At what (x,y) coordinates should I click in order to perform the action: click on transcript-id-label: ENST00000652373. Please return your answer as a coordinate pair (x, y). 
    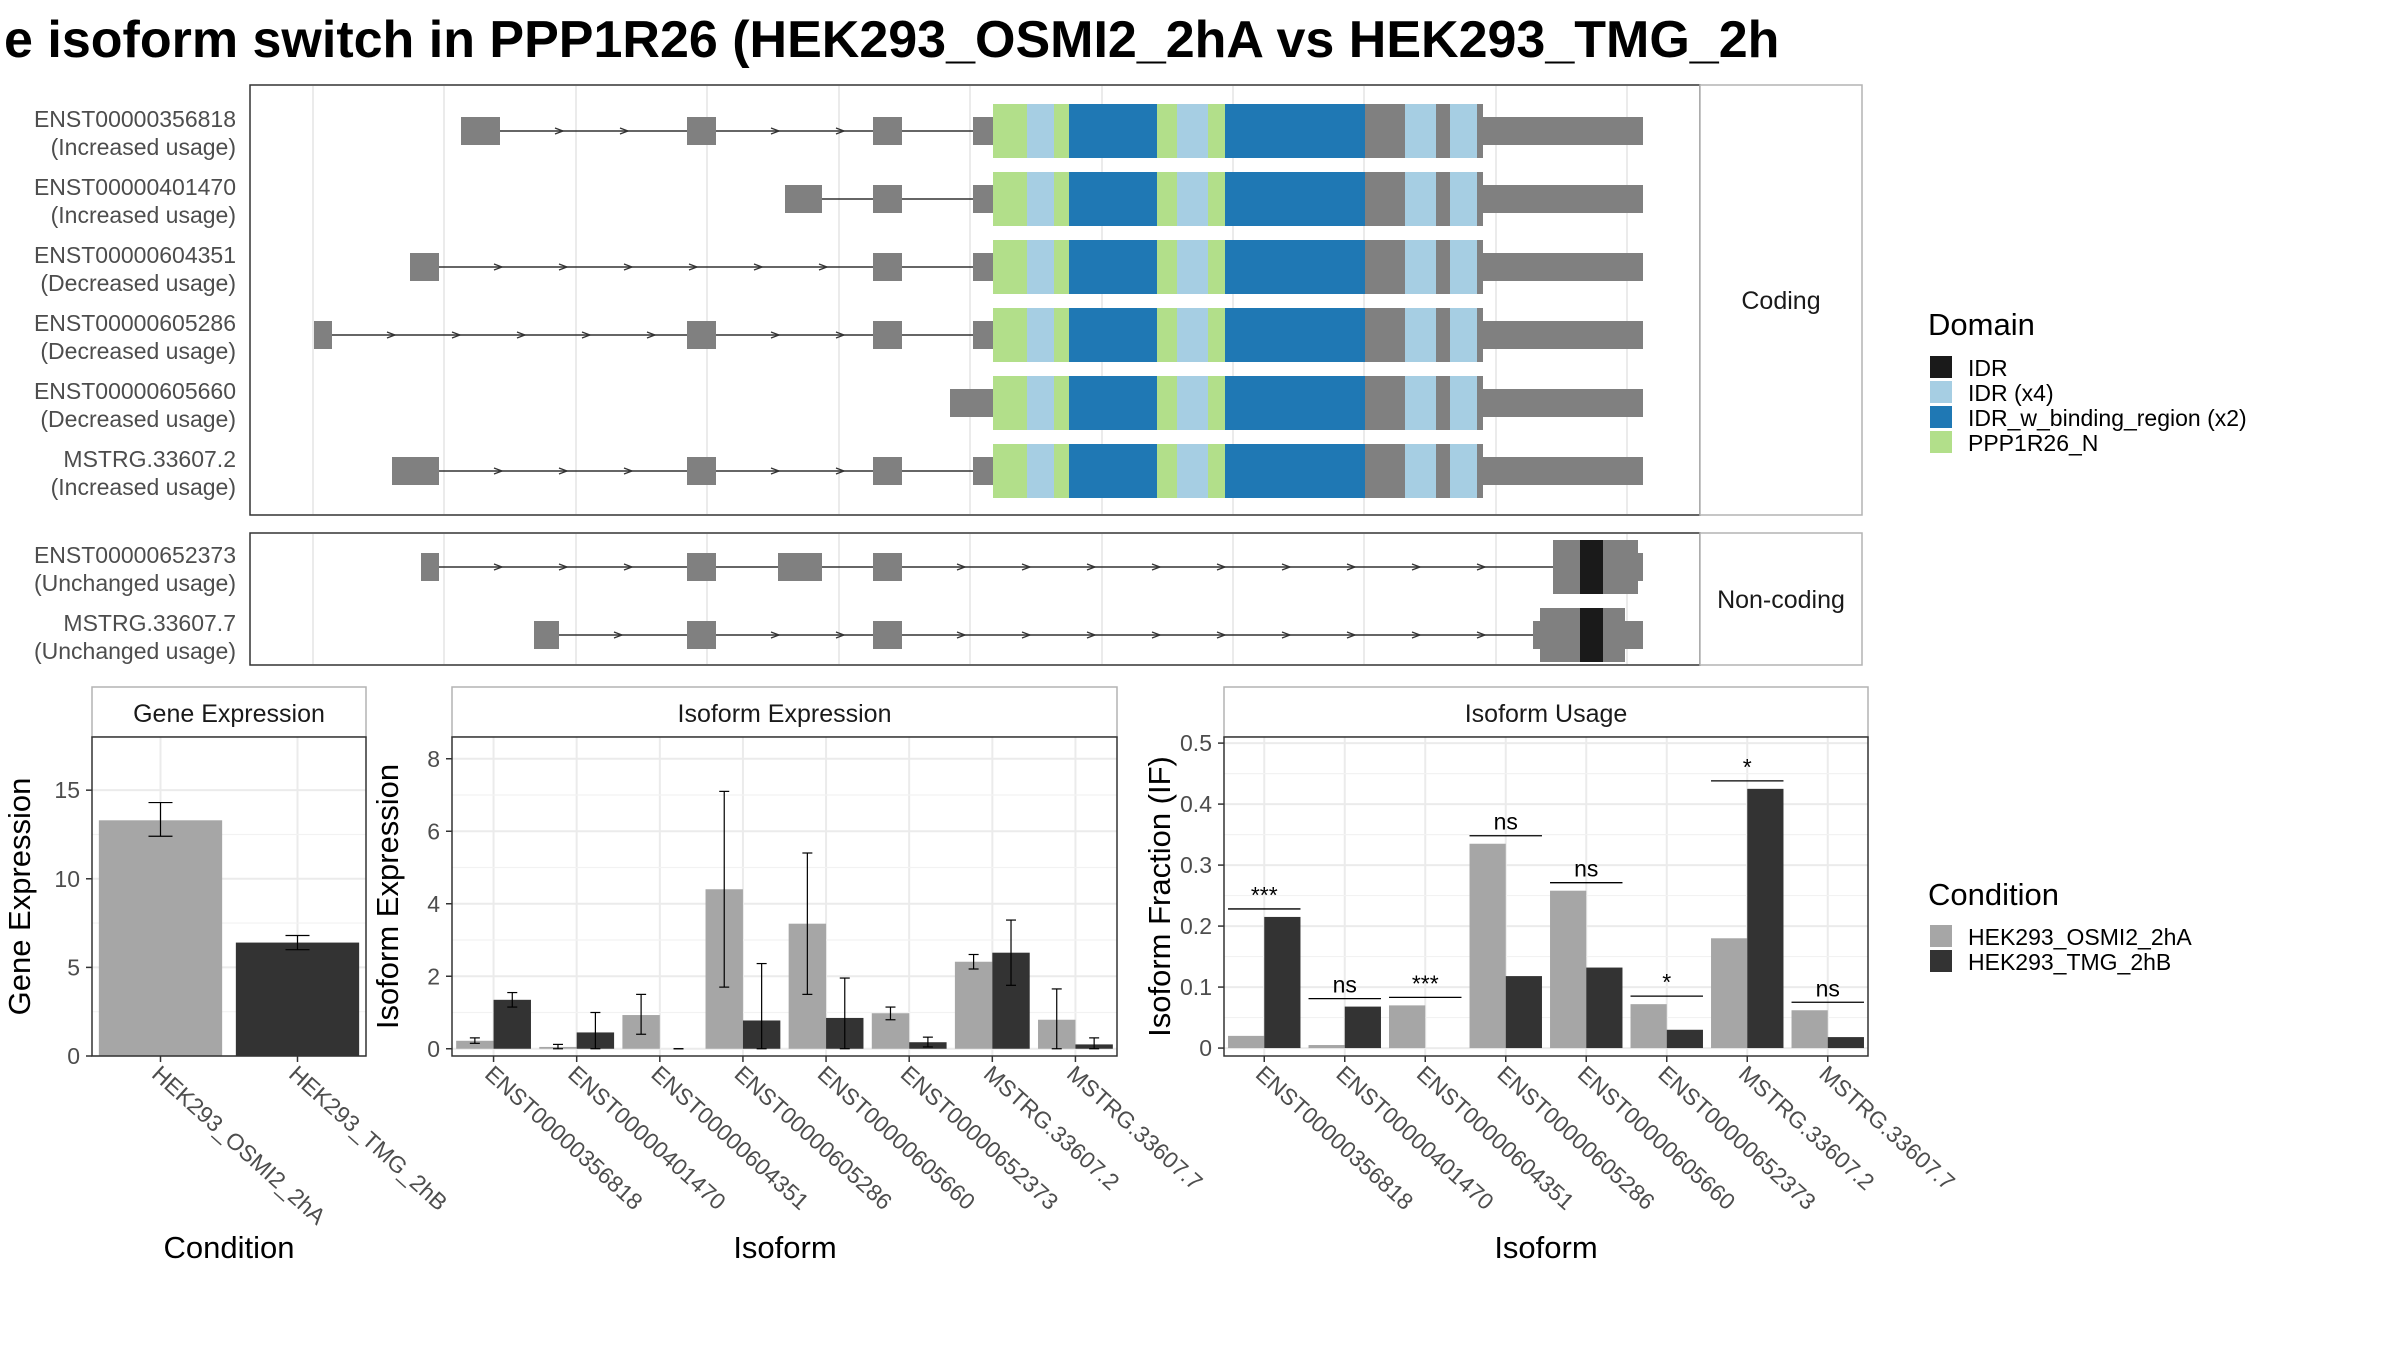
    Looking at the image, I should click on (135, 555).